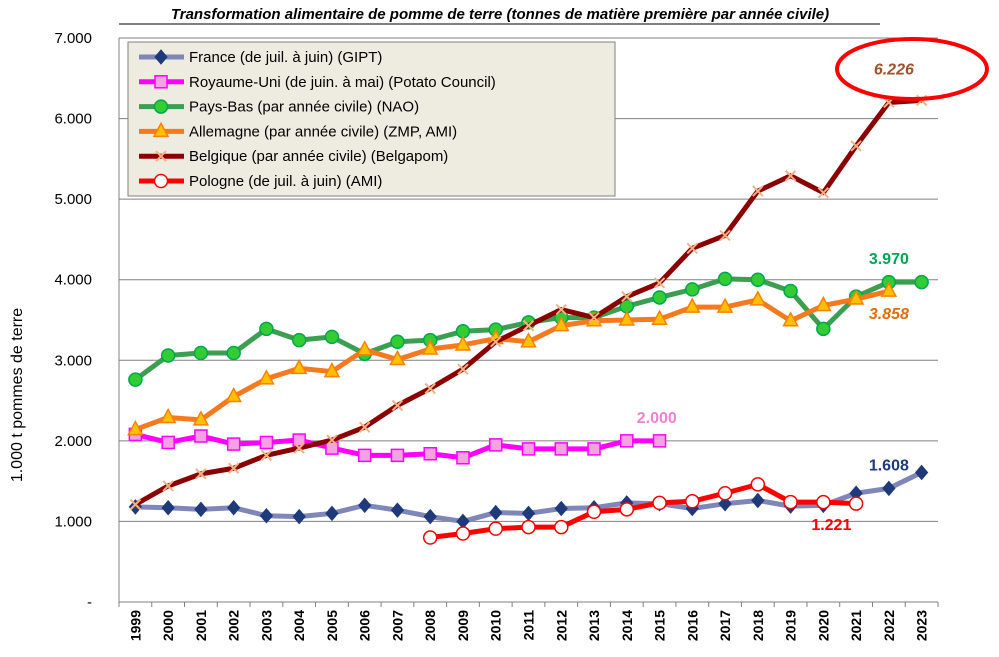  What do you see at coordinates (496, 625) in the screenshot?
I see `x-tick-label: 2010` at bounding box center [496, 625].